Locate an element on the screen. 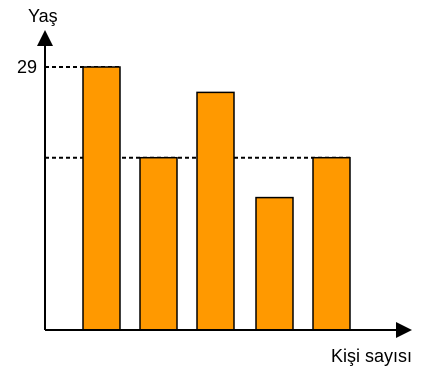 This screenshot has width=432, height=370. x-axis-arrow is located at coordinates (404, 330).